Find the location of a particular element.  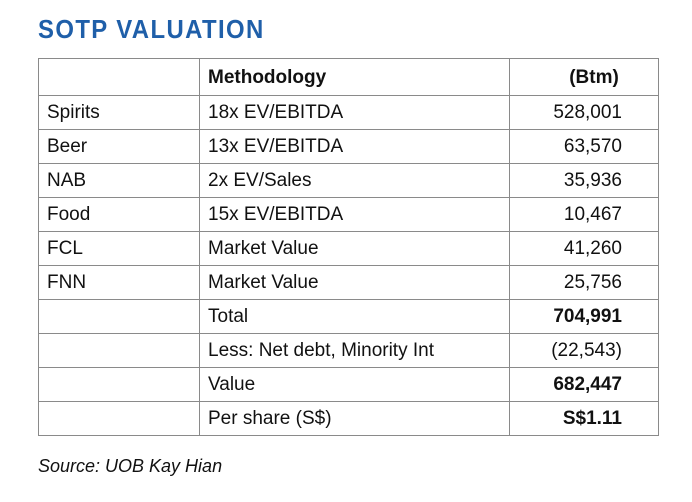

methodology-cell: Value is located at coordinates (354, 384).